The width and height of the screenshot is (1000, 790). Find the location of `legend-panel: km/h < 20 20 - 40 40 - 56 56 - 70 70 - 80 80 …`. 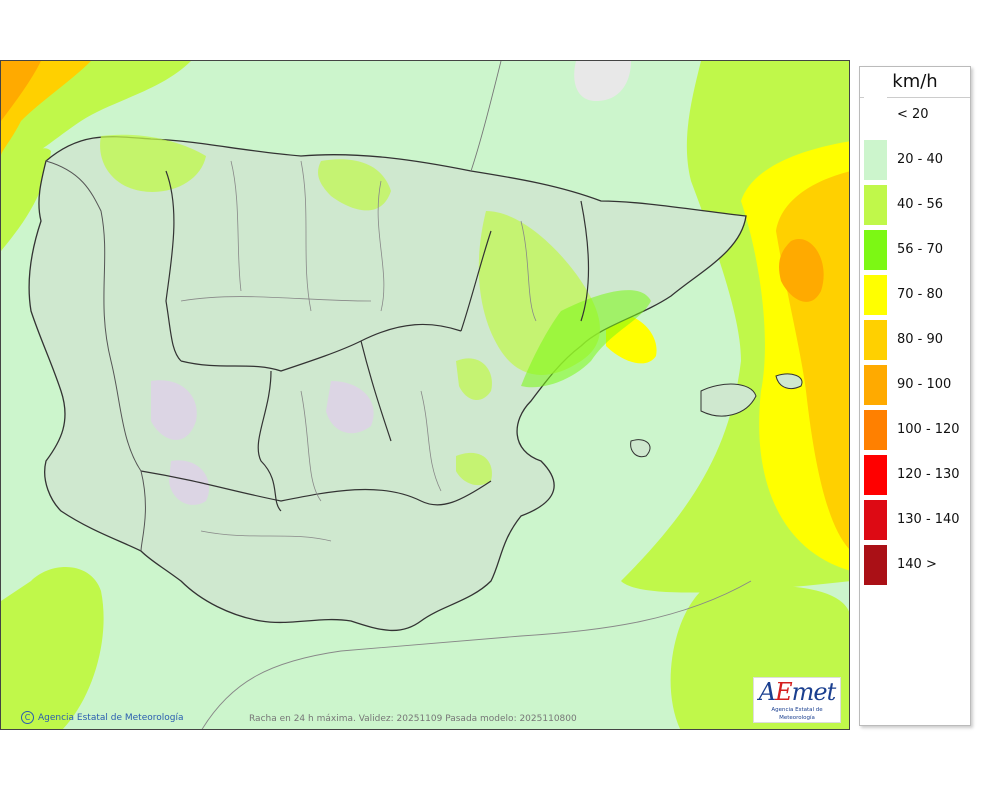

legend-panel: km/h < 20 20 - 40 40 - 56 56 - 70 70 - 80 80 … is located at coordinates (915, 396).